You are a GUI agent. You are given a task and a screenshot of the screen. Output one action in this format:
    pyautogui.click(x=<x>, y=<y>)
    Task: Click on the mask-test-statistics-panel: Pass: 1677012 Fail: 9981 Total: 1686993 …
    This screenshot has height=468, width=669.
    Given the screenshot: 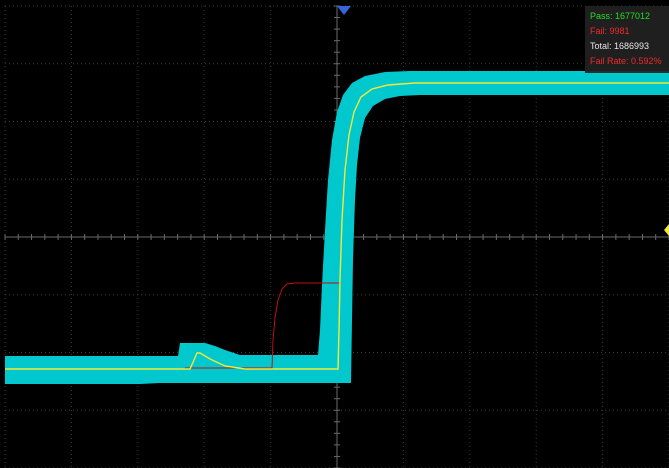 What is the action you would take?
    pyautogui.click(x=627, y=39)
    